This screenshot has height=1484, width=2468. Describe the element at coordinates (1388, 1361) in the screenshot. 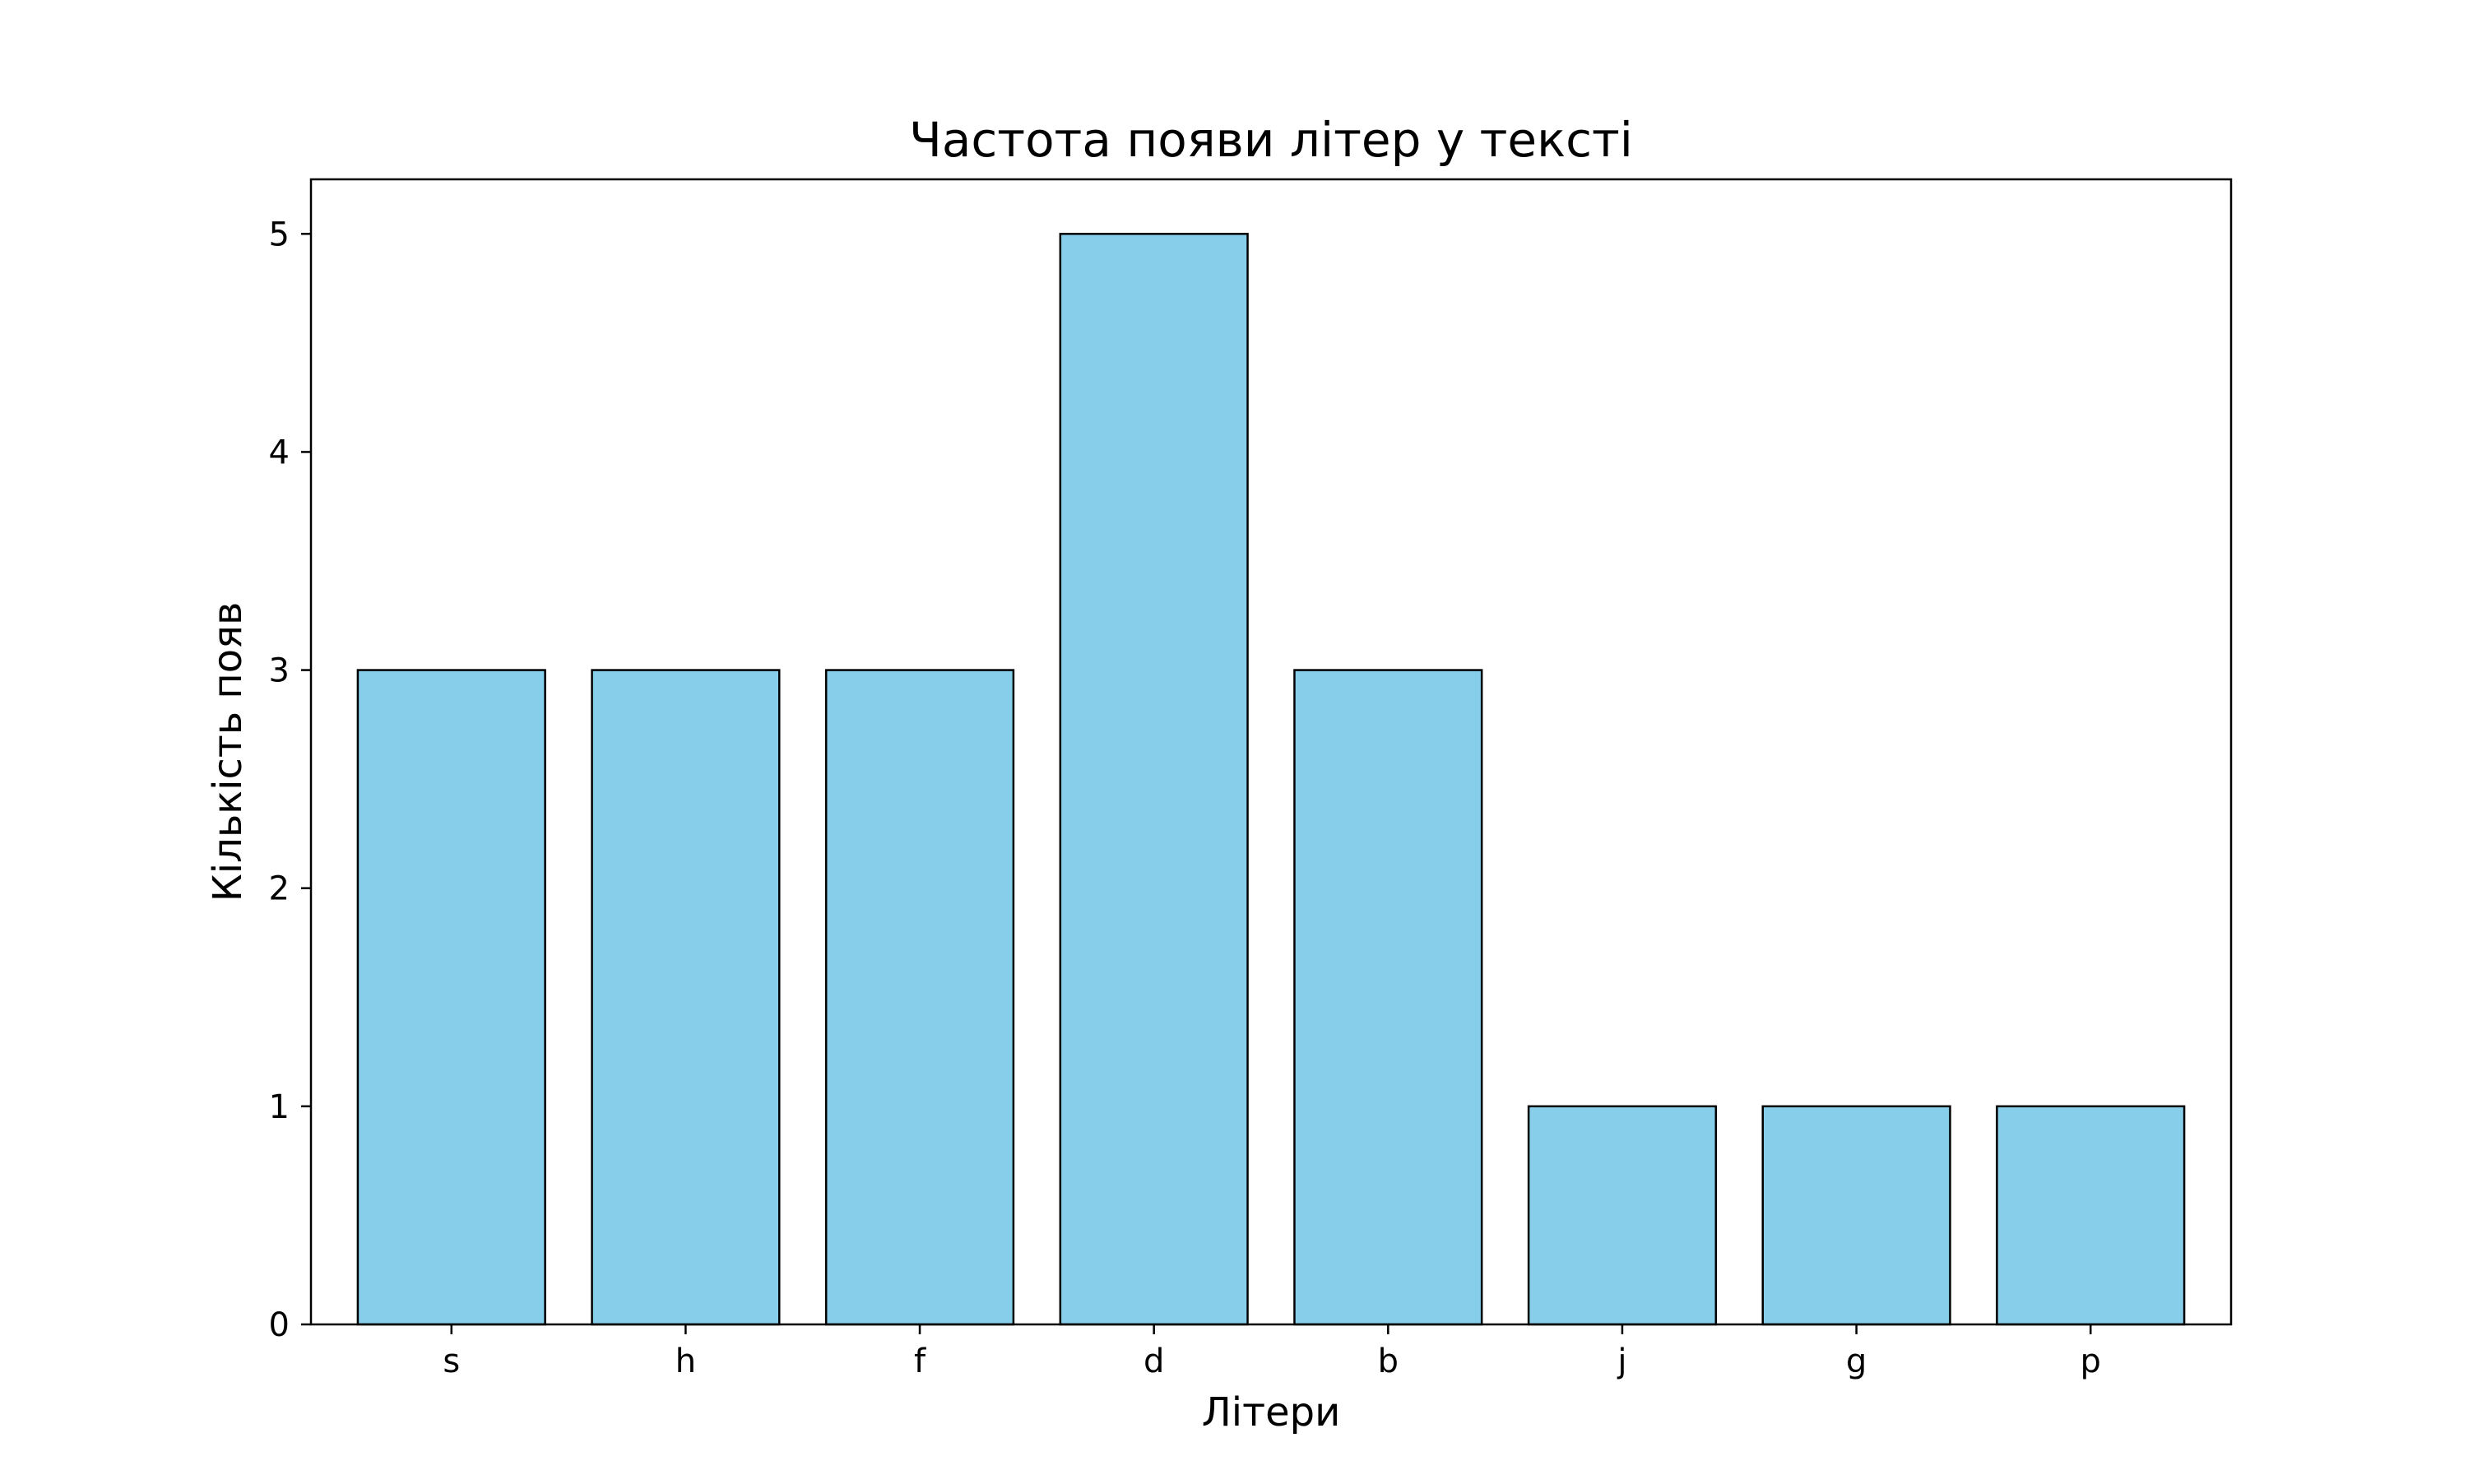

I see `x-tick-label: b` at that location.